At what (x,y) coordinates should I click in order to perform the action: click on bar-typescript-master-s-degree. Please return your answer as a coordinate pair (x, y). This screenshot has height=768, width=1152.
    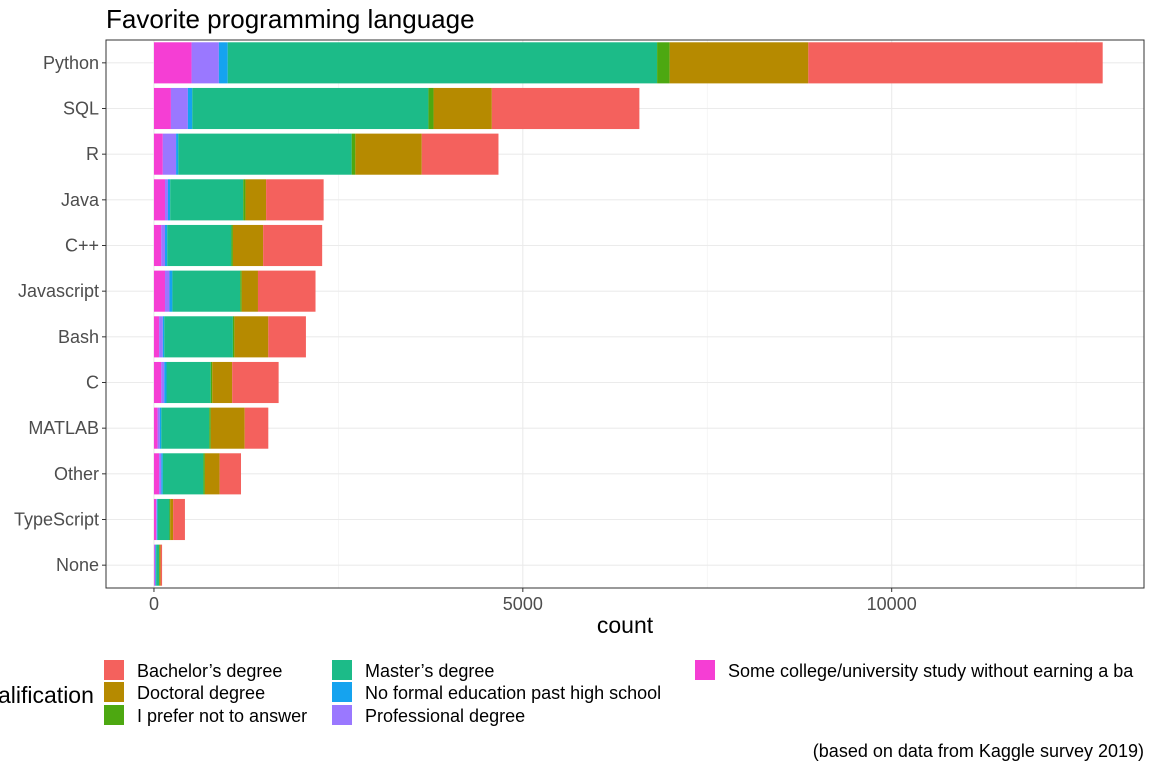
    Looking at the image, I should click on (163, 519).